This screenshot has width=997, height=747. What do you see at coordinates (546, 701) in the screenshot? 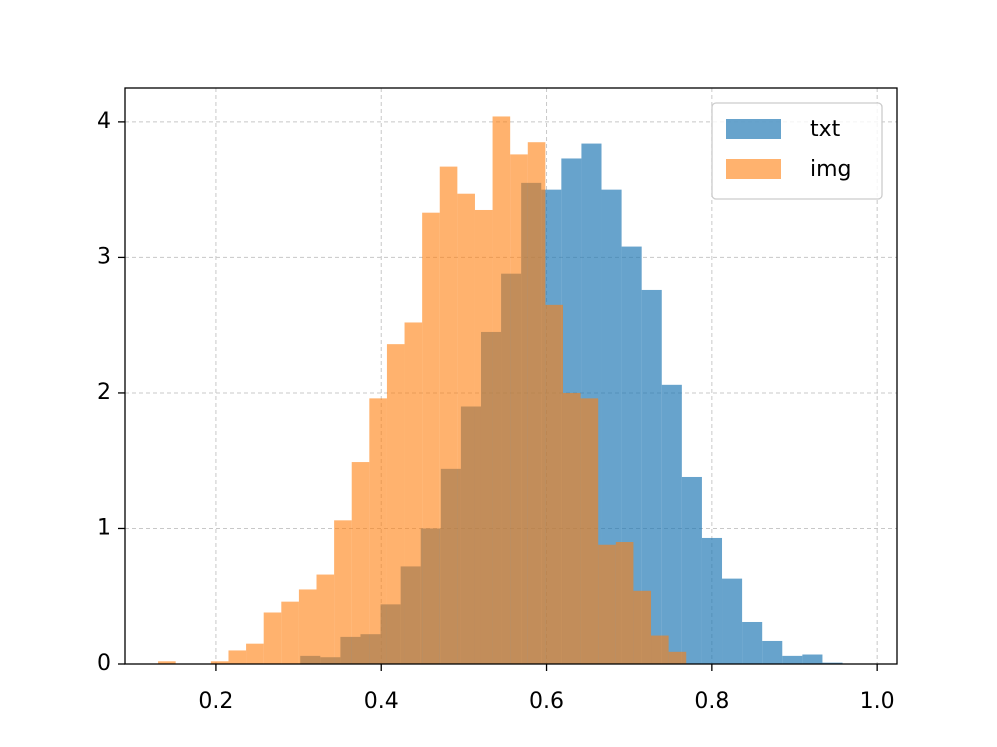
I see `x-tick-label: 0.6` at bounding box center [546, 701].